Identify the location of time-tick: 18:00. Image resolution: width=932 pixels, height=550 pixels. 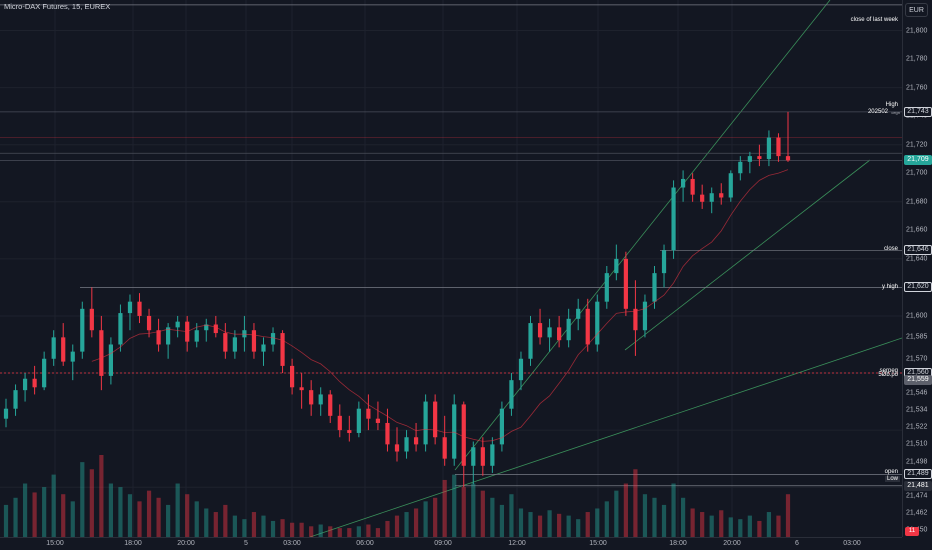
(133, 543).